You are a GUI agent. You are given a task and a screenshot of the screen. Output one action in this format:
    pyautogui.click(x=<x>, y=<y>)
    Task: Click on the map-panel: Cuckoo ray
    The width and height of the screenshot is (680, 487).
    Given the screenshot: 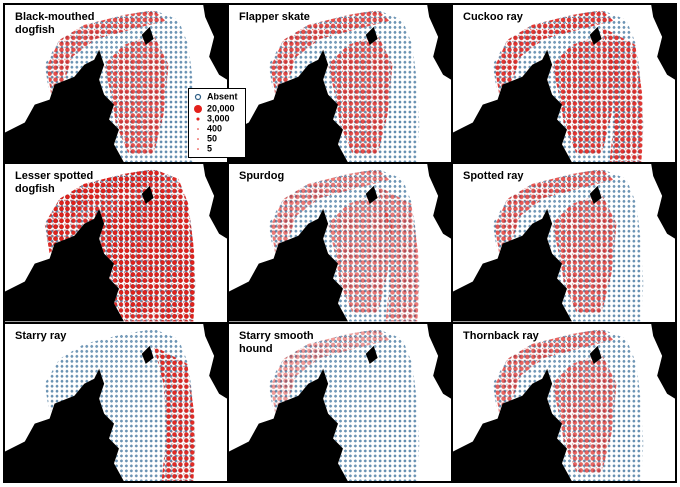 What is the action you would take?
    pyautogui.click(x=564, y=84)
    